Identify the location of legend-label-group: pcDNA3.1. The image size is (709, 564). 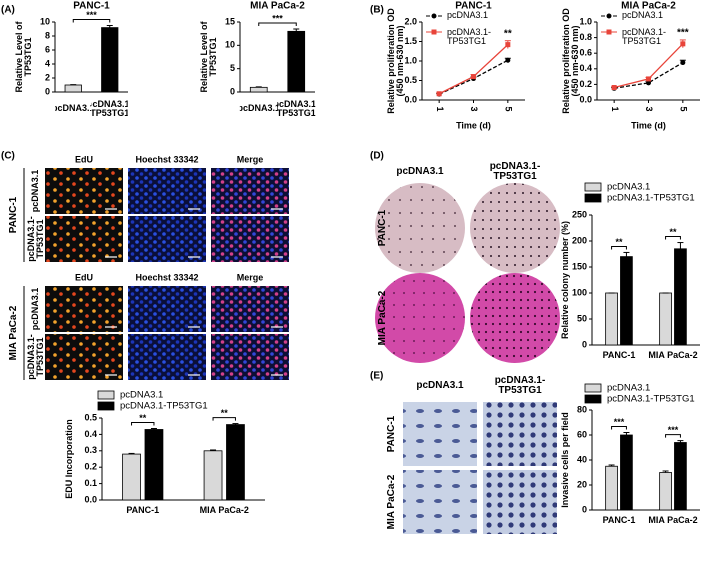
(642, 15).